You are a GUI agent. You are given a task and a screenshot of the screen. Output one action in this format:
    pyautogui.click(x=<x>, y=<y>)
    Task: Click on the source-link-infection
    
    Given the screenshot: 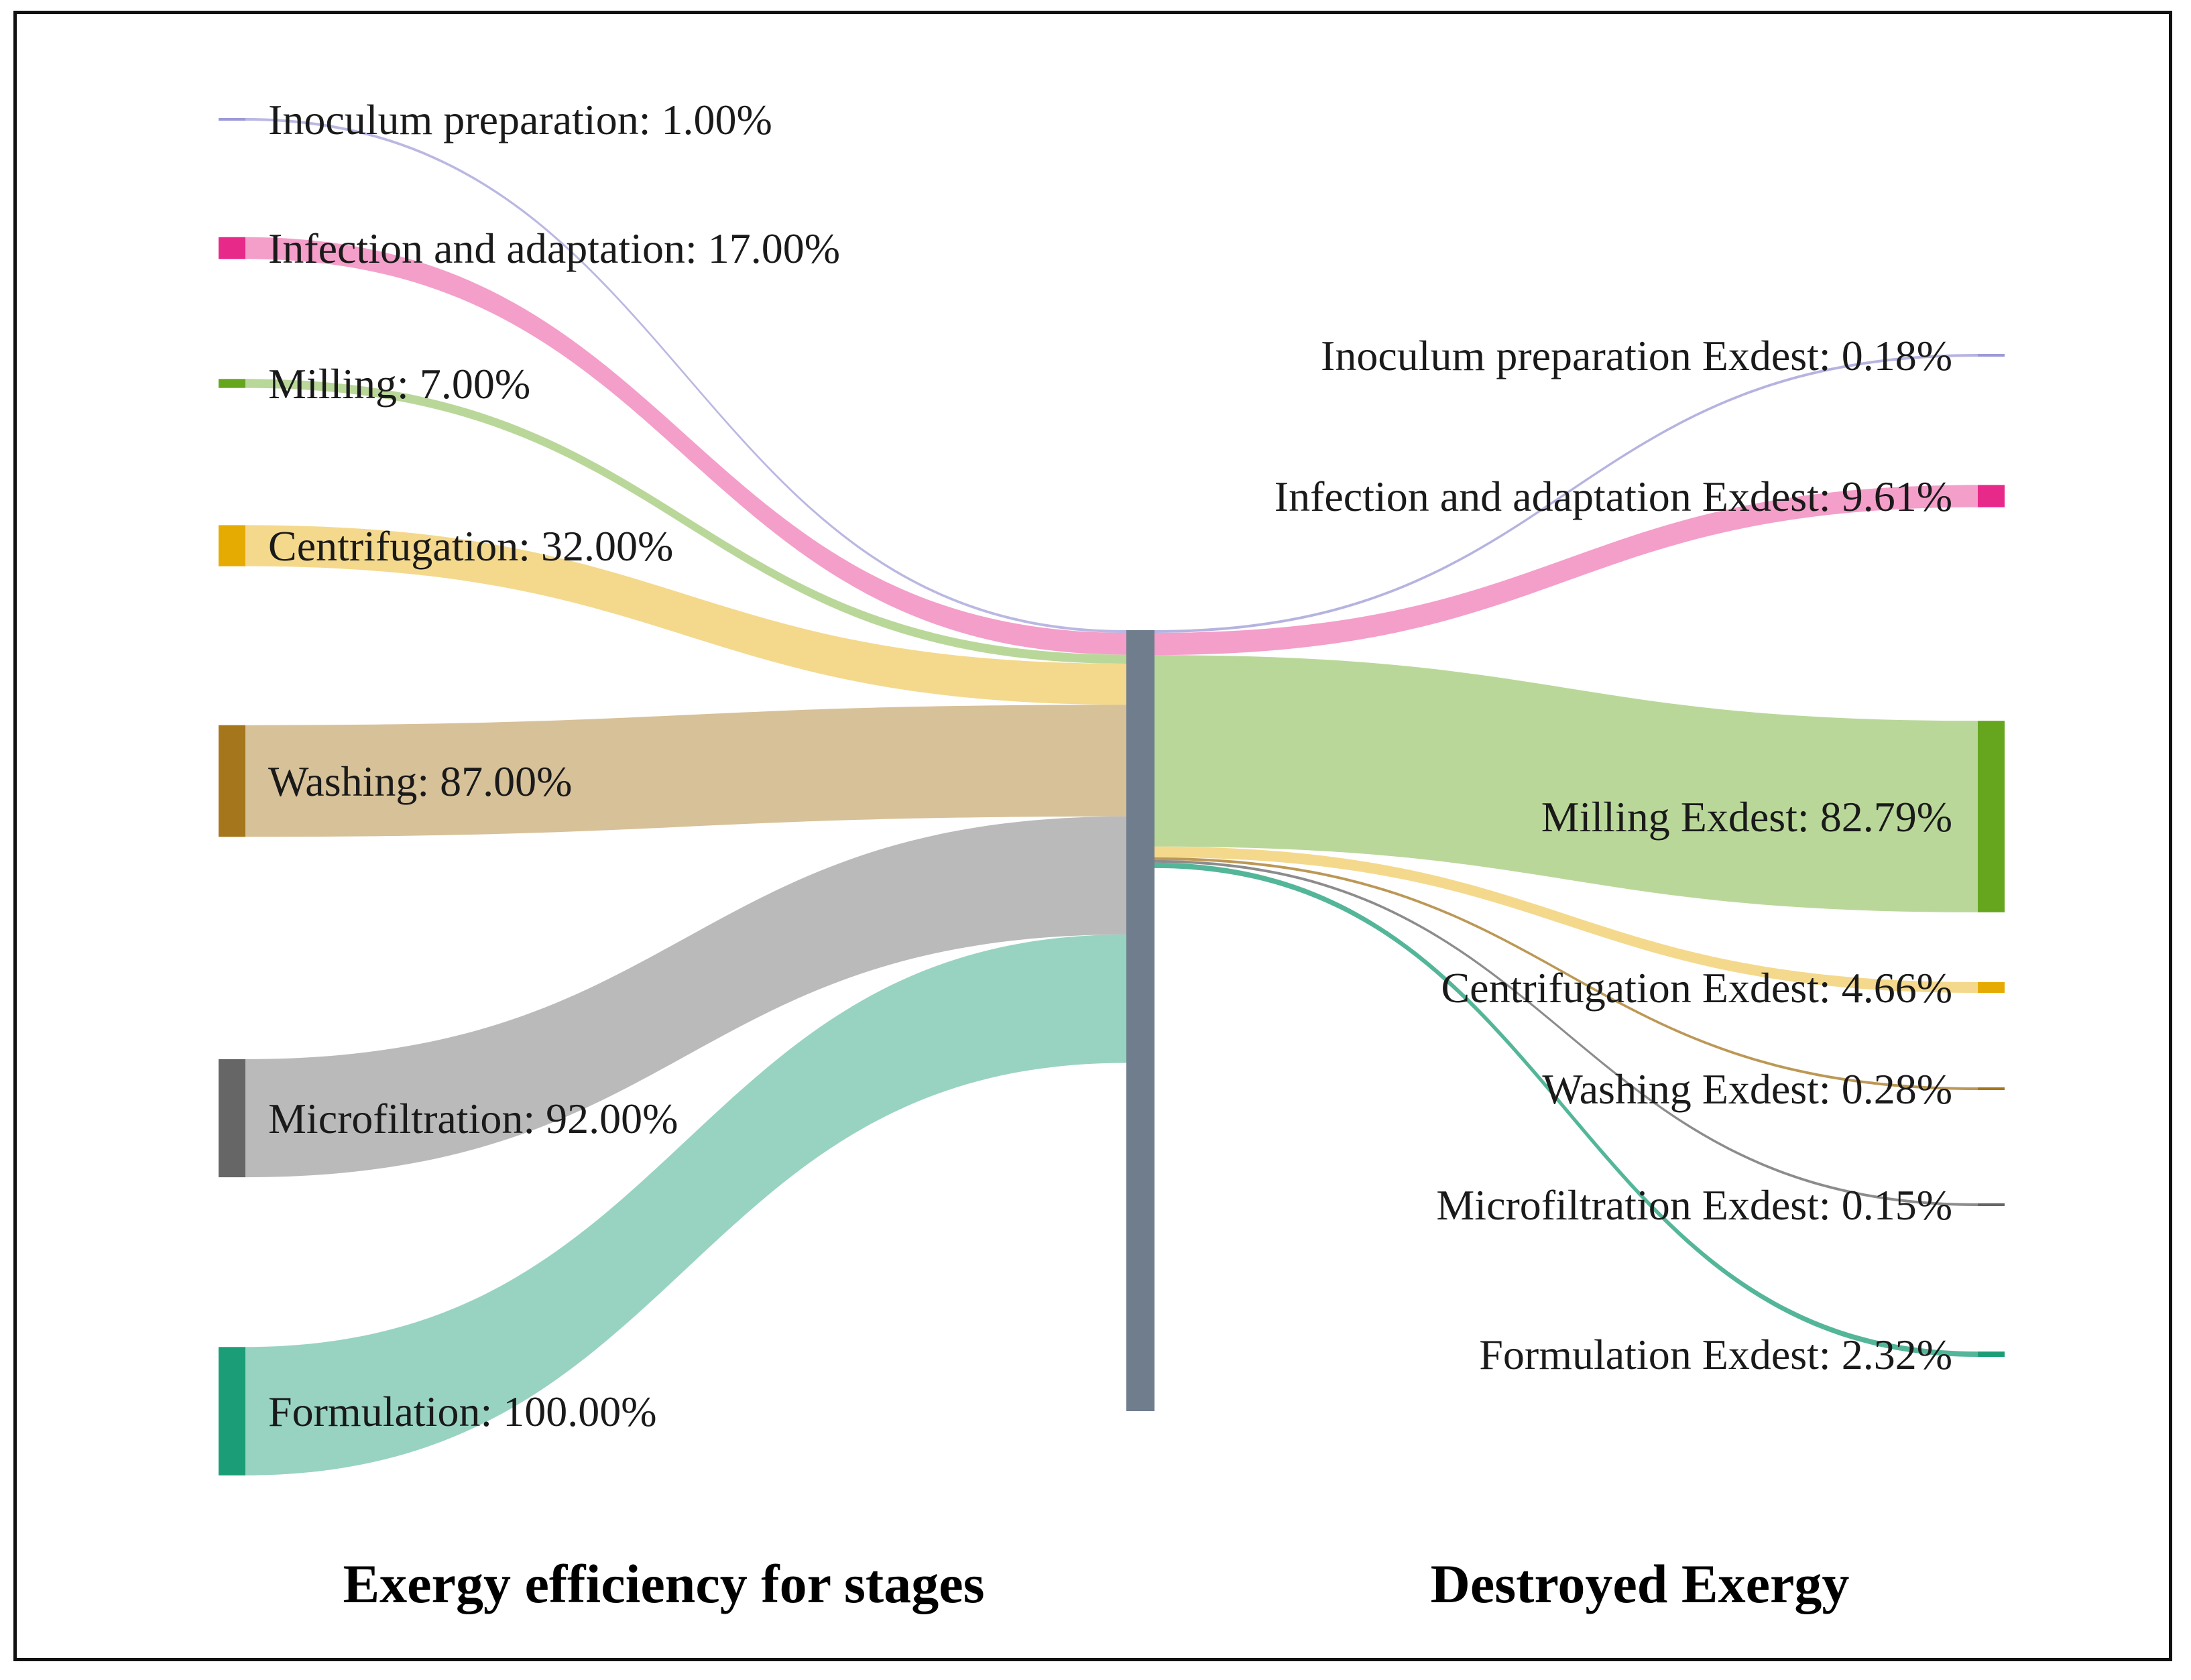 What is the action you would take?
    pyautogui.click(x=685, y=446)
    